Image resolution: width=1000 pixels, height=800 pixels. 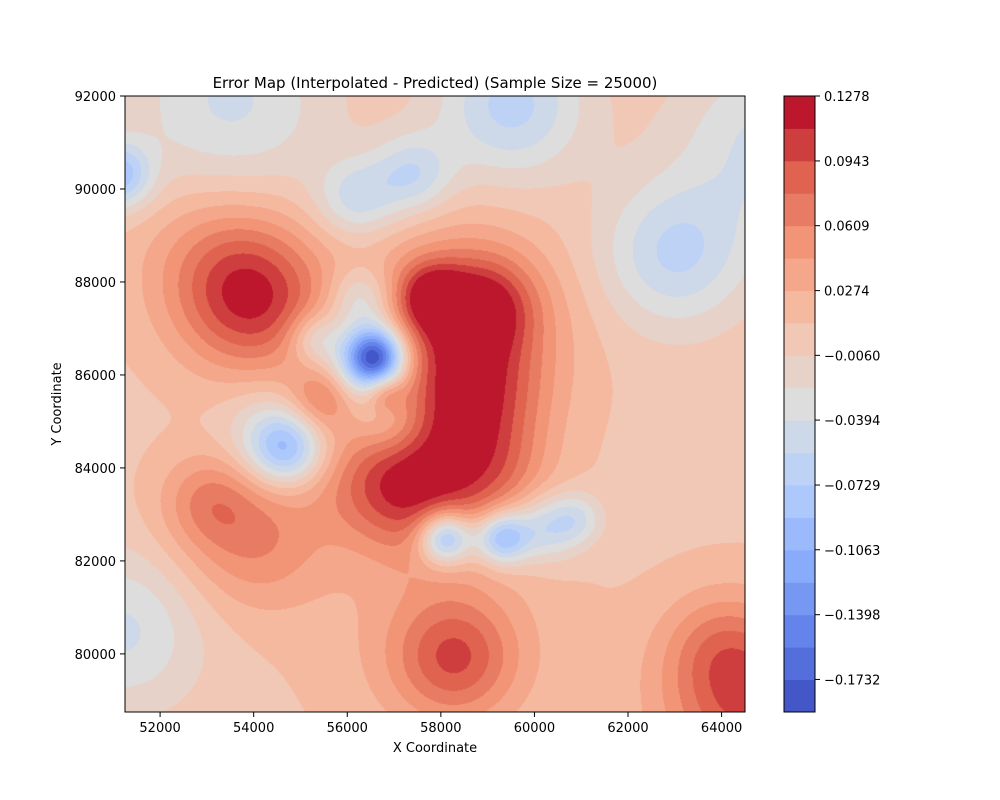 What do you see at coordinates (95, 283) in the screenshot?
I see `y-tick-label: 88000` at bounding box center [95, 283].